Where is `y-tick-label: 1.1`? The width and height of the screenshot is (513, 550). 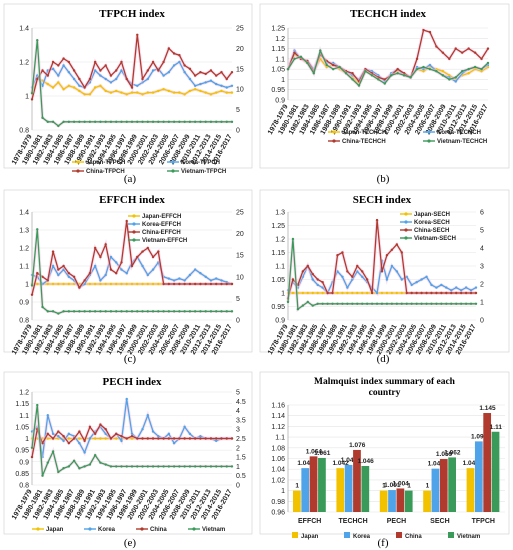 y-tick-label: 1.1 is located at coordinates (280, 267).